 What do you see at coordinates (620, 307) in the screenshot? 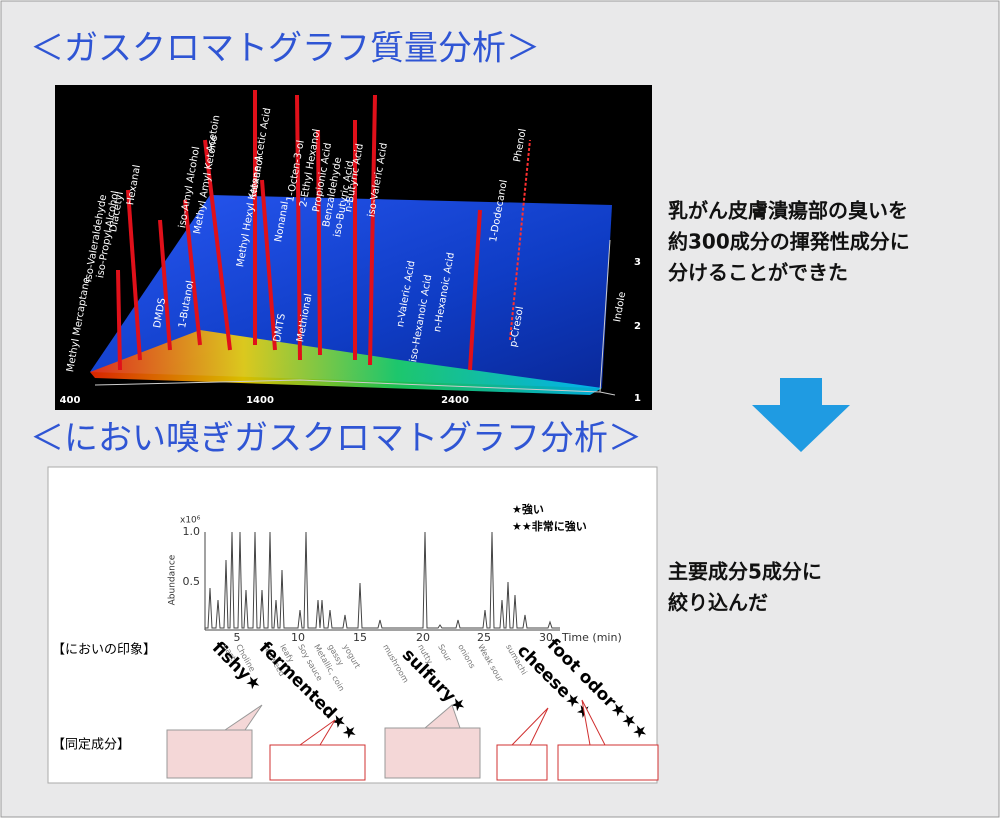
I see `compound-label: Indole` at bounding box center [620, 307].